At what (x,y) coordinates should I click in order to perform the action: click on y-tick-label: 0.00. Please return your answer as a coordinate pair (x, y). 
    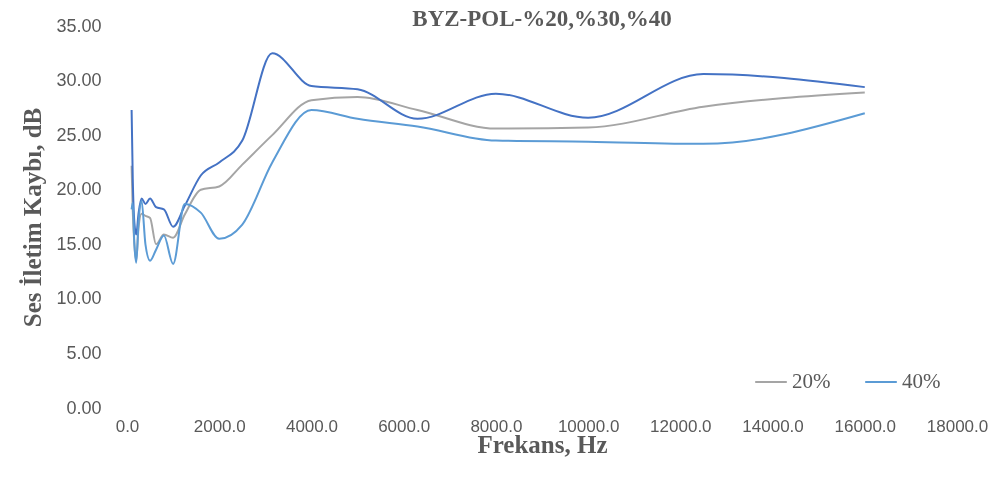
    Looking at the image, I should click on (84, 407).